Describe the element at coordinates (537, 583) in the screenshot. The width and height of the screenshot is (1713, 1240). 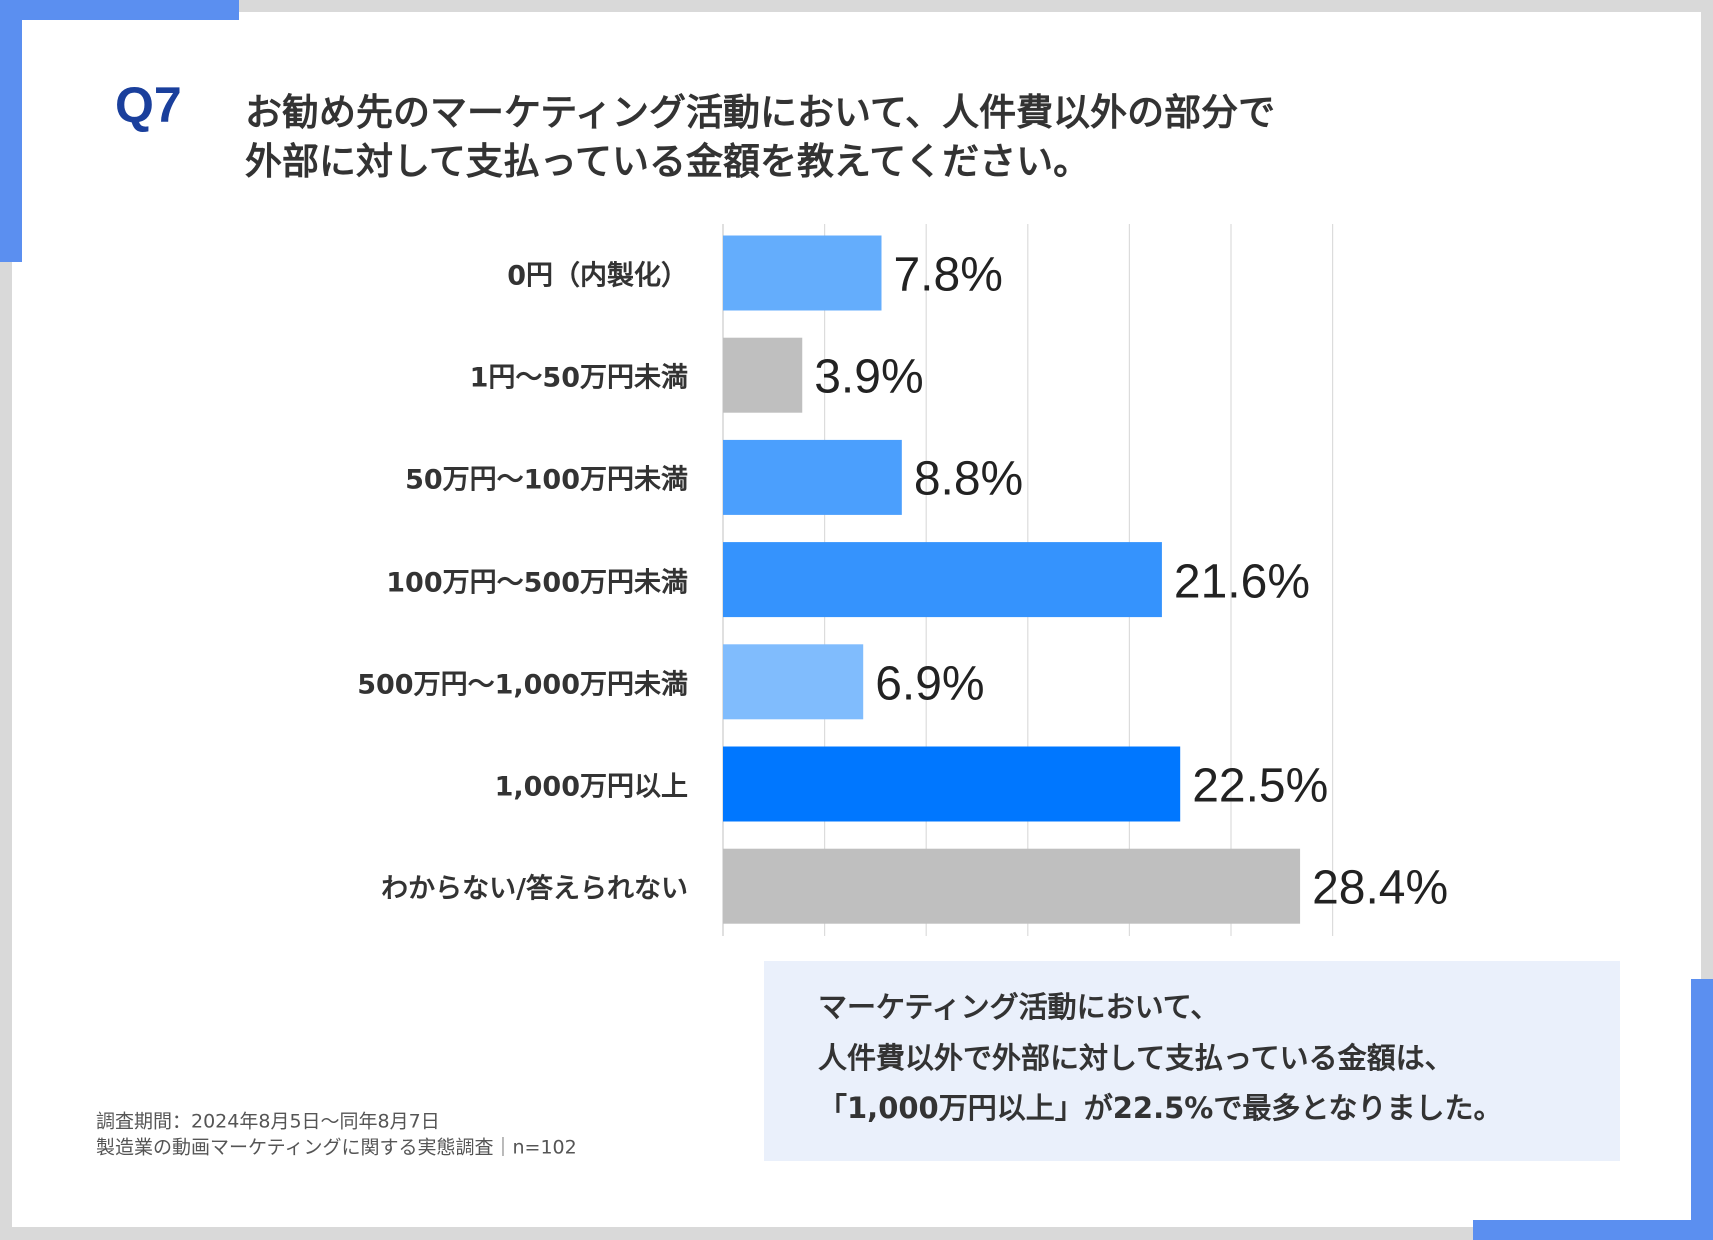
I see `category-label: 100万円〜500万円未満` at that location.